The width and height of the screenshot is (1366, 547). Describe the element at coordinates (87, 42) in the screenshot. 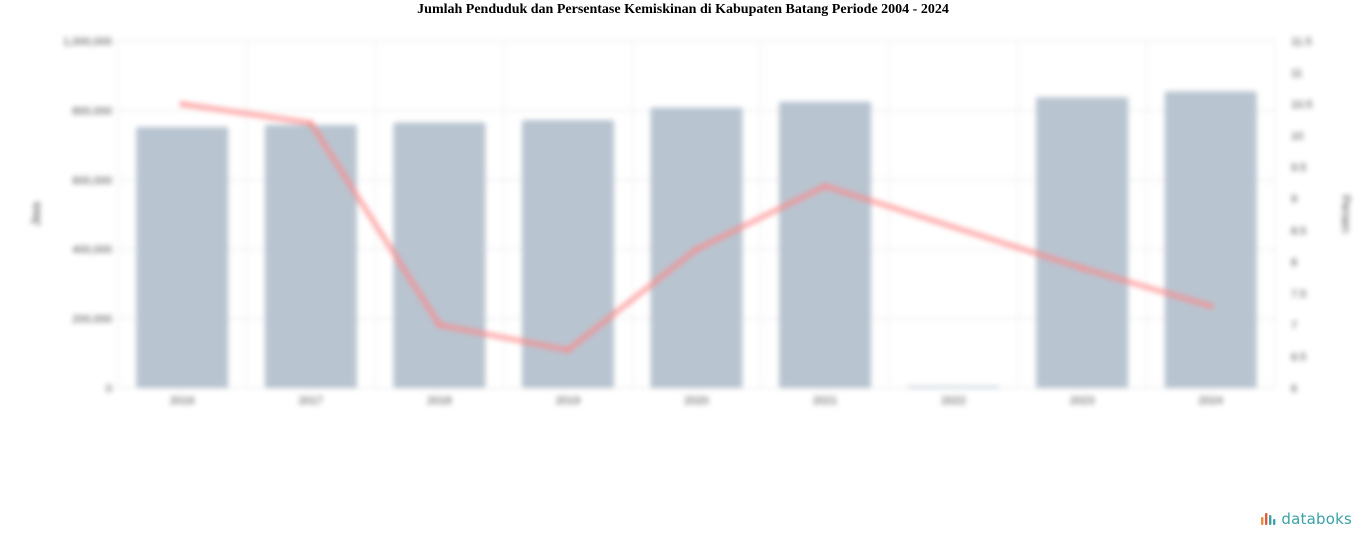

I see `y-left-tick-label: 1,000,000` at that location.